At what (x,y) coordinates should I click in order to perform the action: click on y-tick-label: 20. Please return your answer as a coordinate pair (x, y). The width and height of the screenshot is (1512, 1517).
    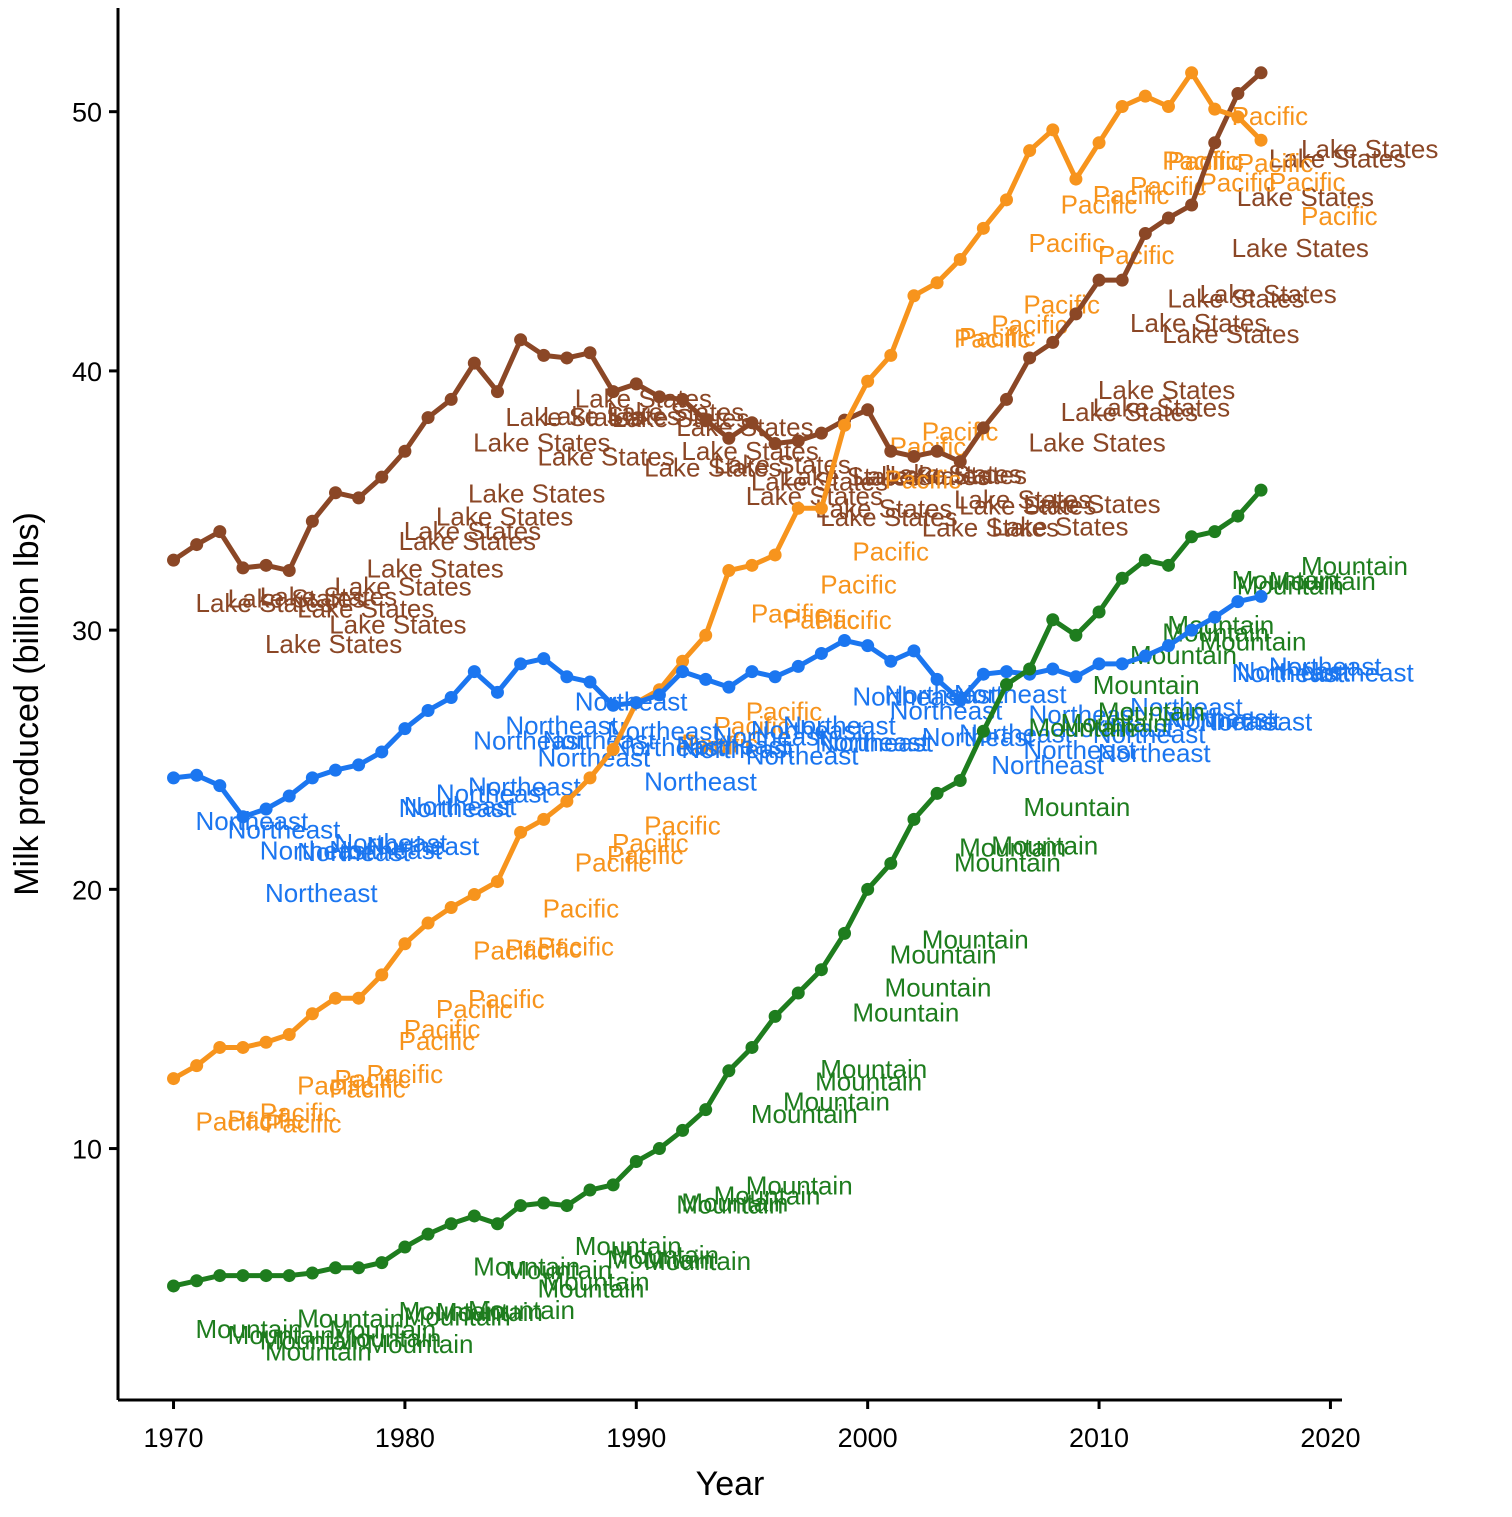
    Looking at the image, I should click on (87, 890).